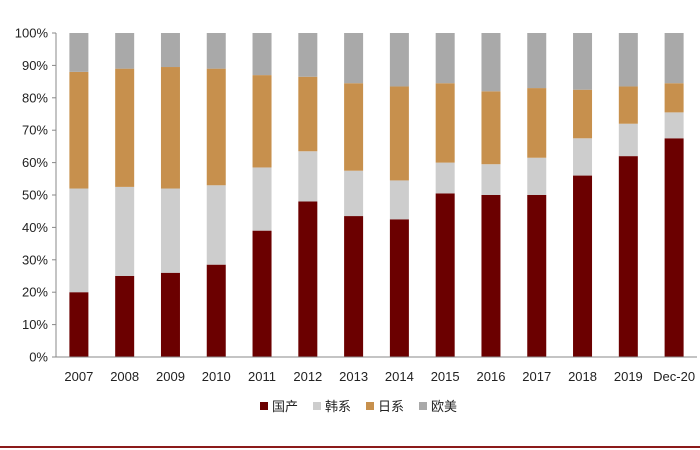 The image size is (700, 450). Describe the element at coordinates (262, 54) in the screenshot. I see `bar-segment-欧美-2011` at that location.